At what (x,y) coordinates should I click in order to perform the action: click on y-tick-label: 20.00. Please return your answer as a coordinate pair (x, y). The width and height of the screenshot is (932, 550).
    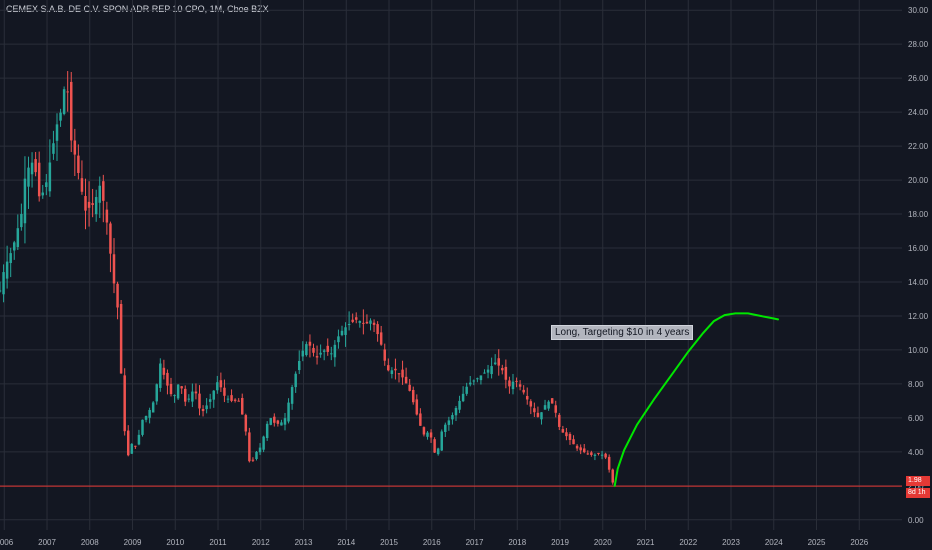
    Looking at the image, I should click on (918, 180).